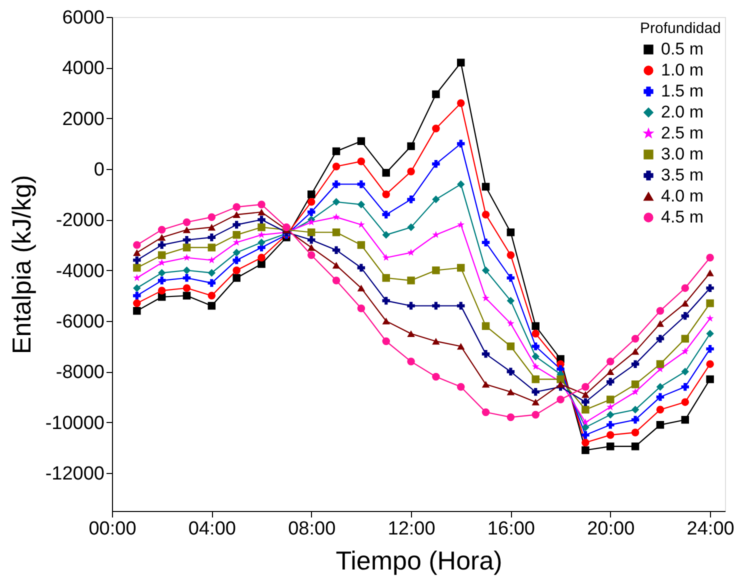 This screenshot has height=582, width=739. I want to click on y-tick-label: -2000, so click(80, 221).